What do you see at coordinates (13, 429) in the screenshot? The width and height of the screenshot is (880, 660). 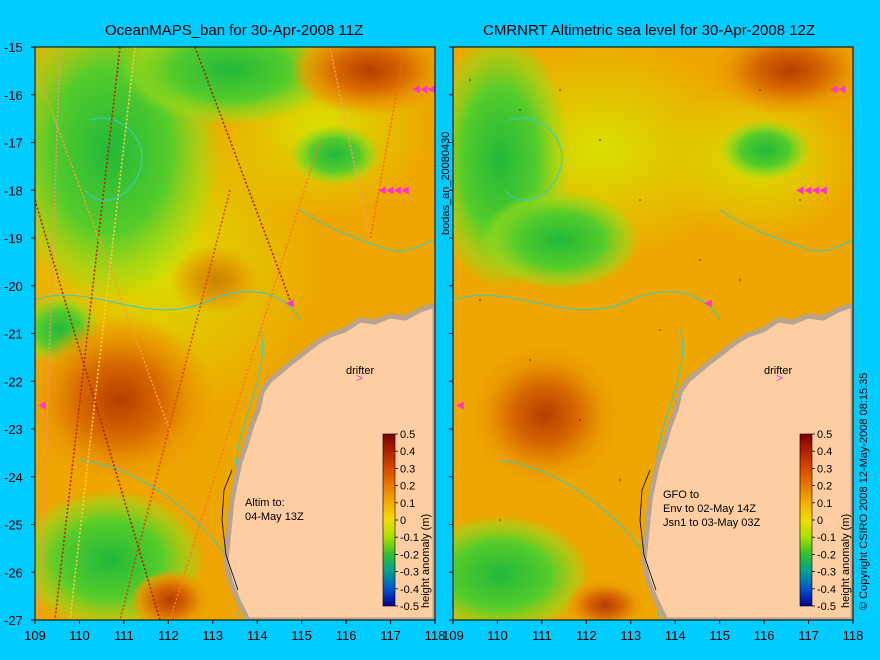 I see `y-tick-label: -23` at bounding box center [13, 429].